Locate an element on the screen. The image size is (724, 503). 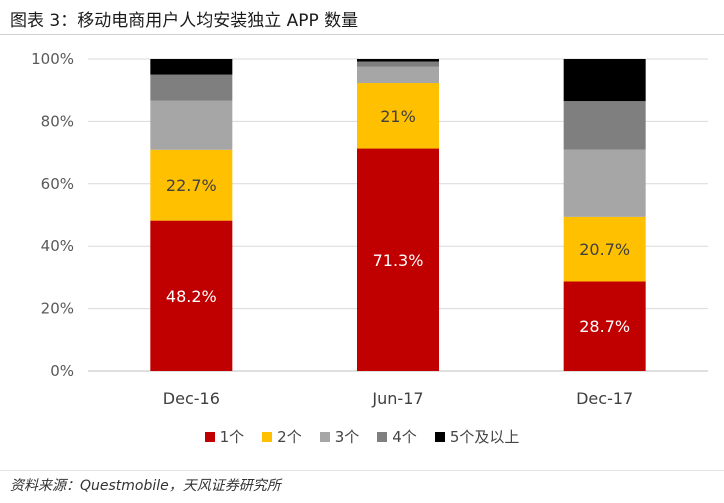
data-label: 28.7% is located at coordinates (604, 326).